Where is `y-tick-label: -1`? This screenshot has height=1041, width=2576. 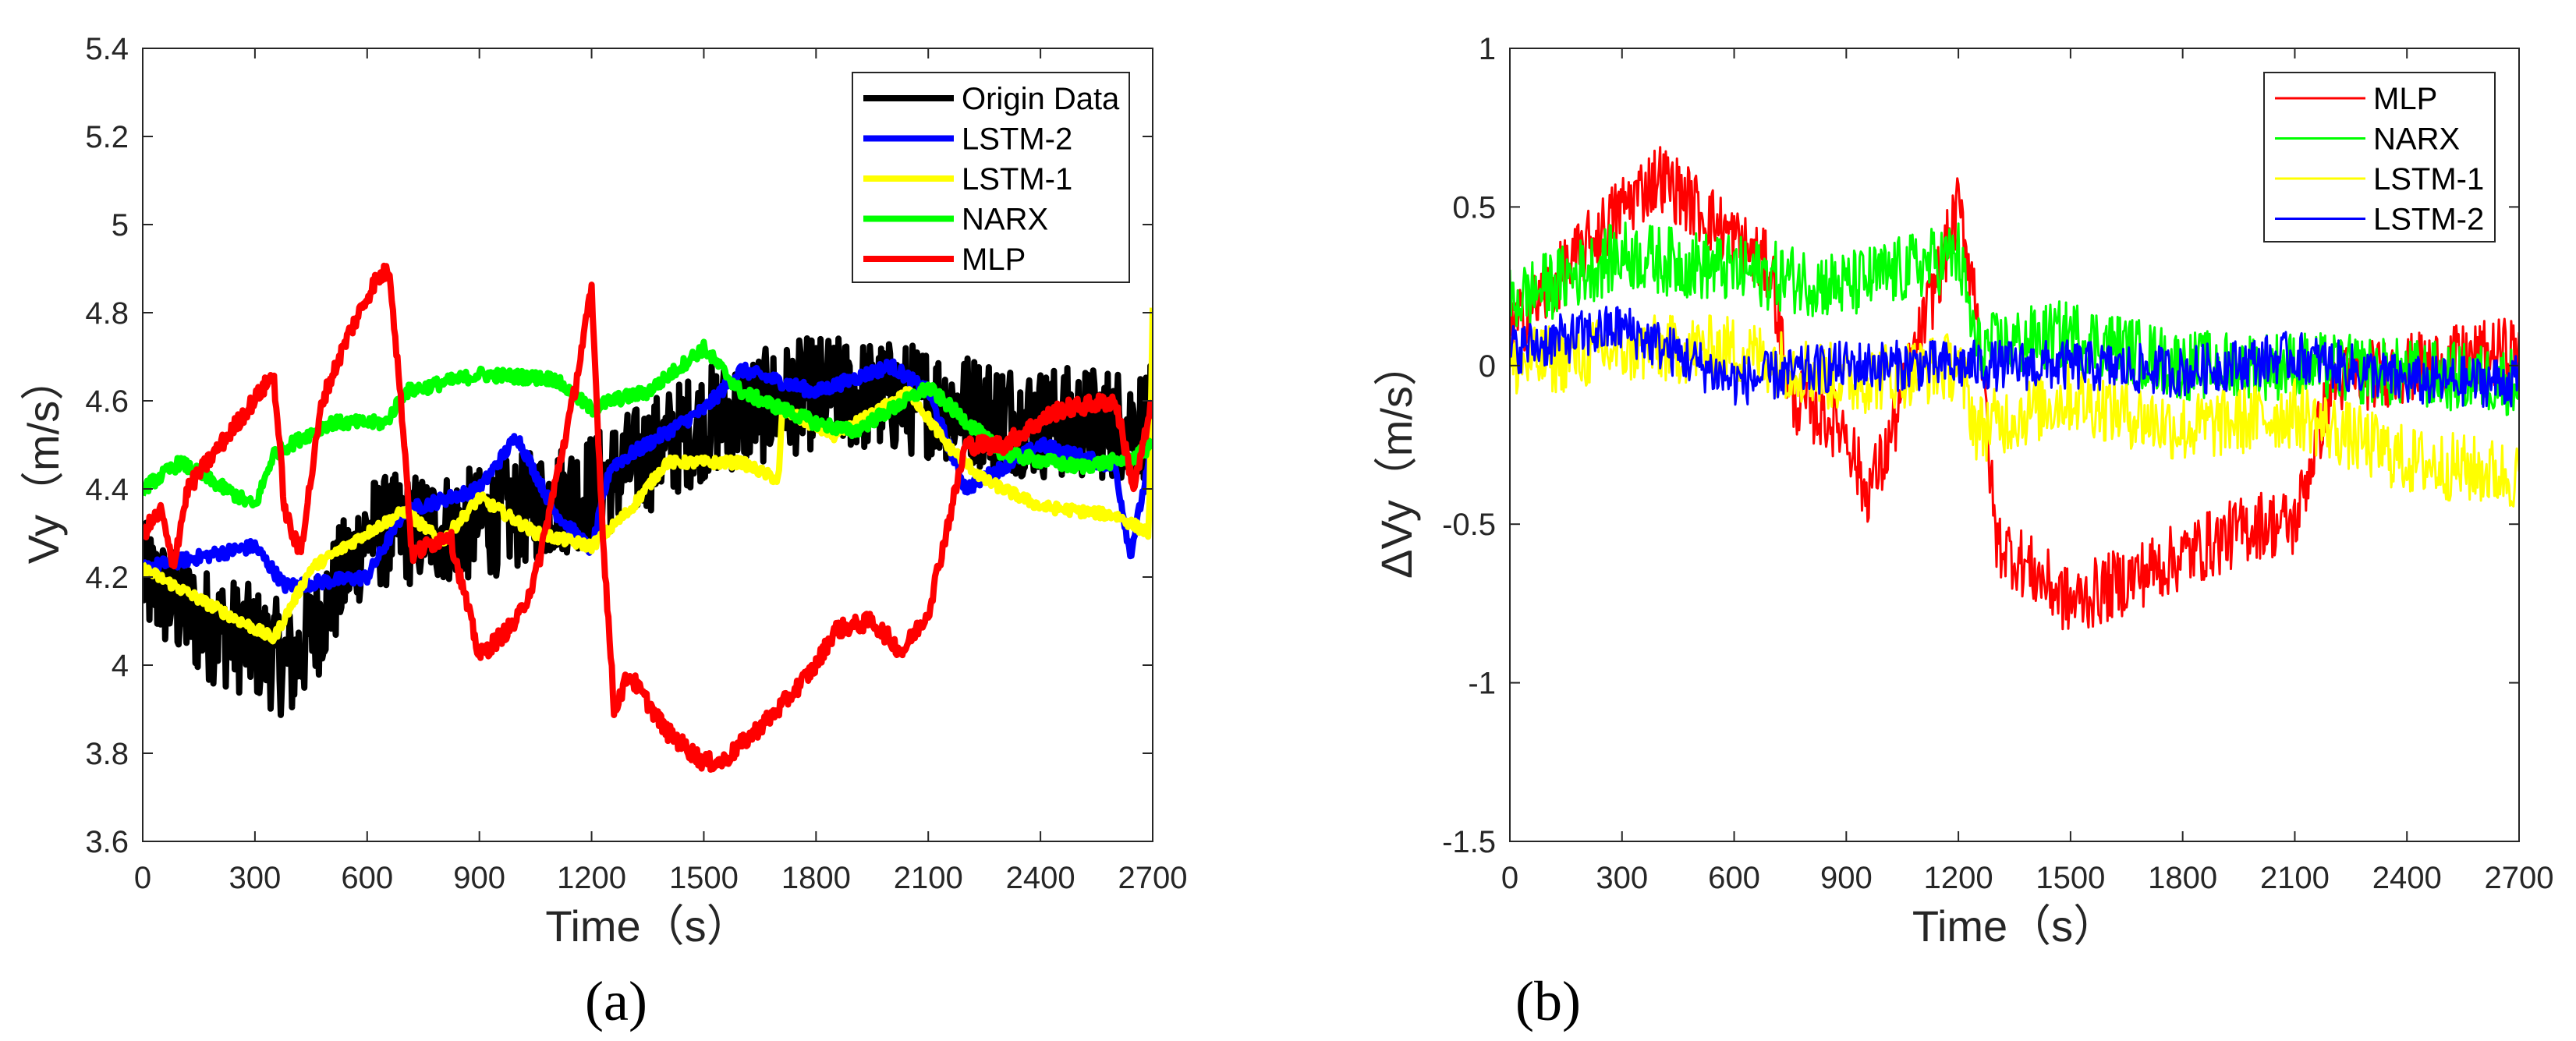 y-tick-label: -1 is located at coordinates (1482, 684).